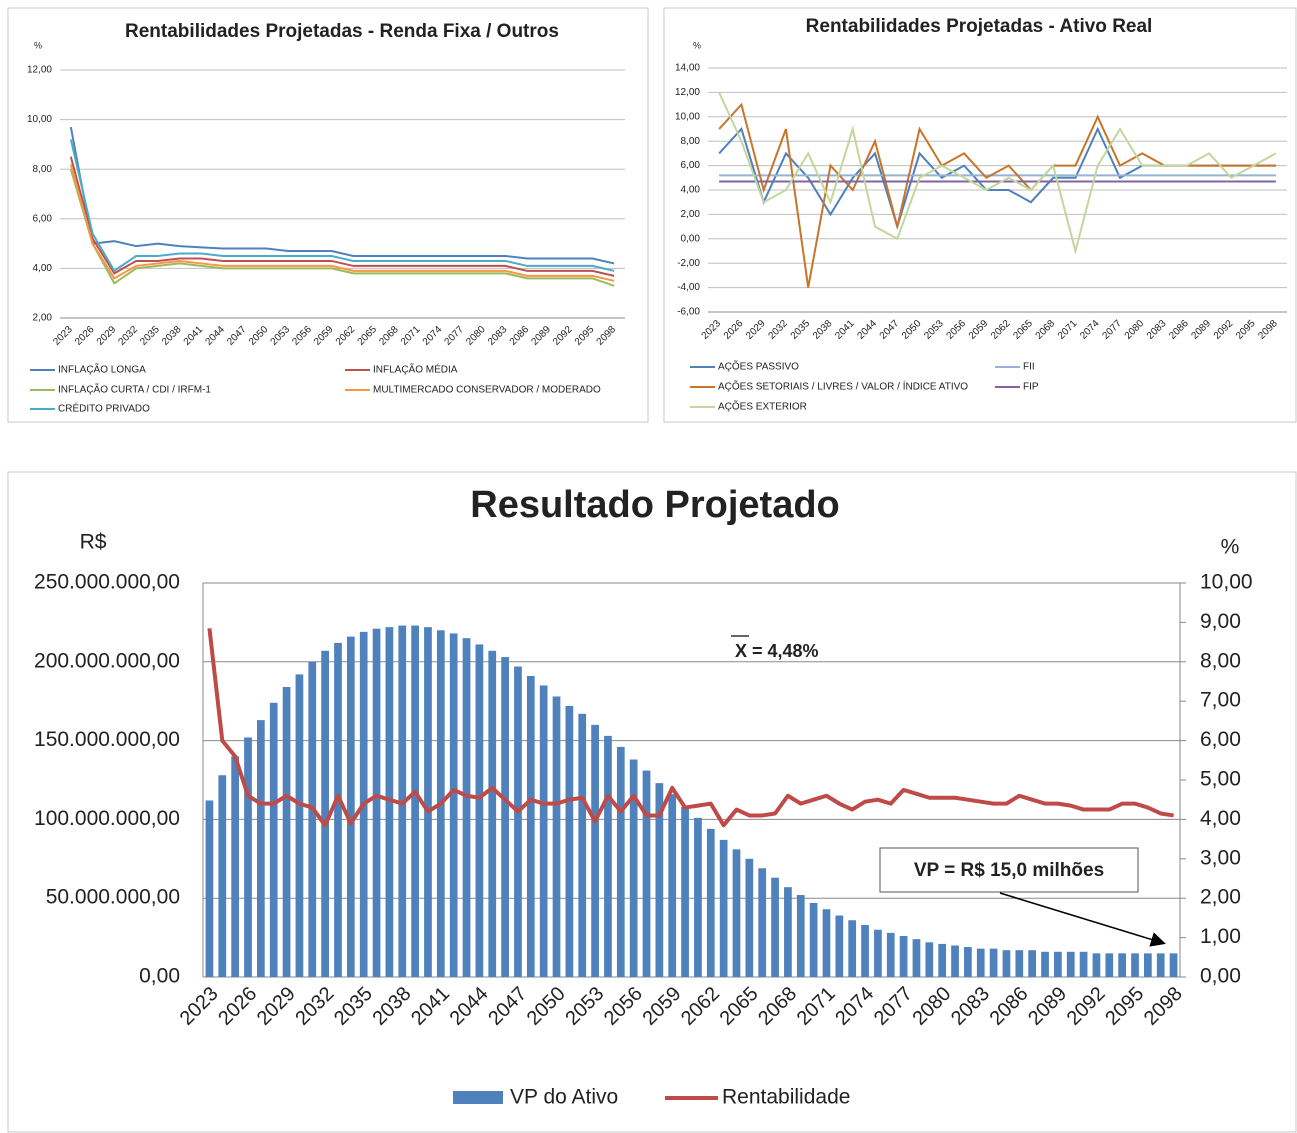 The height and width of the screenshot is (1133, 1297). What do you see at coordinates (102, 369) in the screenshot?
I see `legend-label: INFLAÇÃO LONGA` at bounding box center [102, 369].